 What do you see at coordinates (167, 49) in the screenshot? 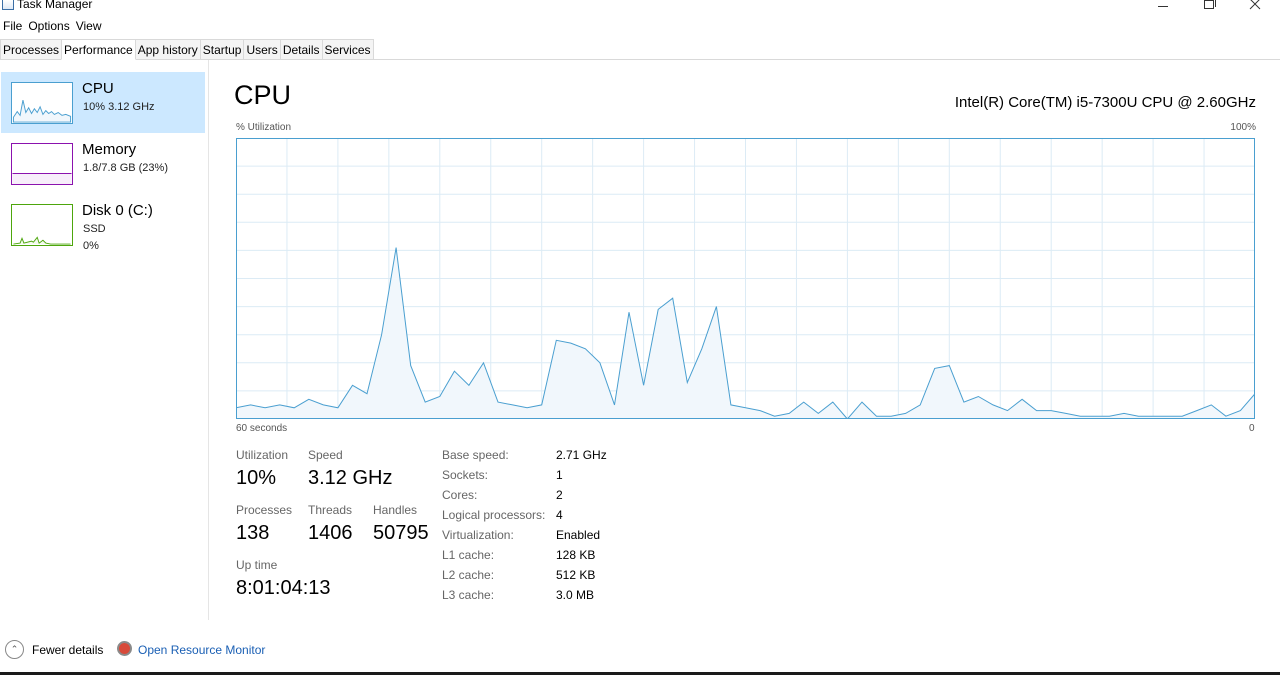
I see `tab-app-history: App history` at bounding box center [167, 49].